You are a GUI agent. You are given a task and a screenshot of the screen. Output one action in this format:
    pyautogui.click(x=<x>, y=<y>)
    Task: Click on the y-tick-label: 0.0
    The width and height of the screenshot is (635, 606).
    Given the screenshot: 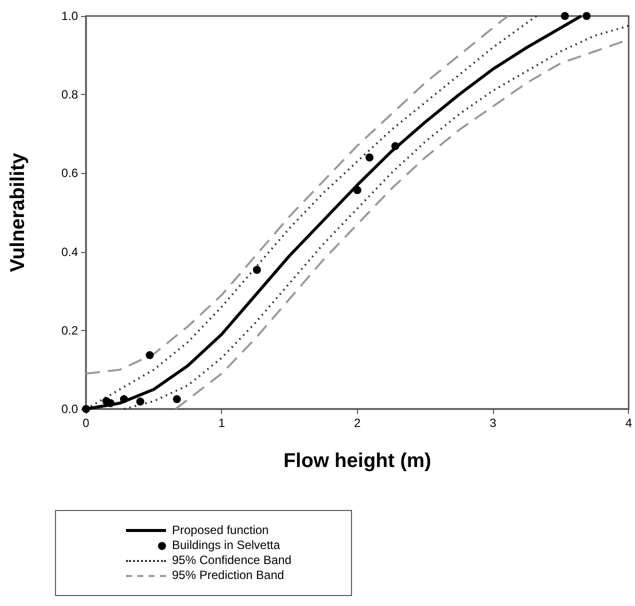 What is the action you would take?
    pyautogui.click(x=69, y=409)
    